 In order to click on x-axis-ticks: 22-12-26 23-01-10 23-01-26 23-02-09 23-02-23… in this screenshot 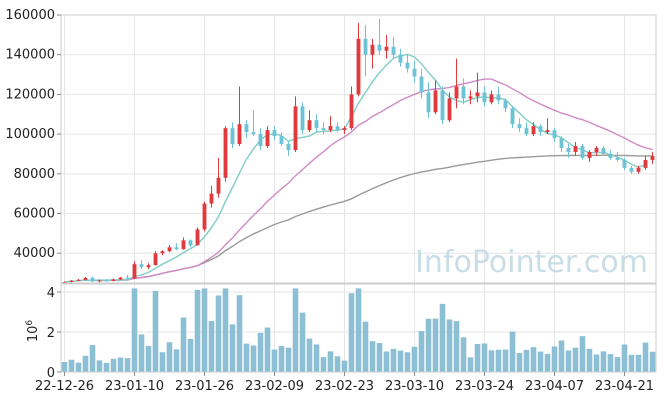, I will do `click(344, 383)`.